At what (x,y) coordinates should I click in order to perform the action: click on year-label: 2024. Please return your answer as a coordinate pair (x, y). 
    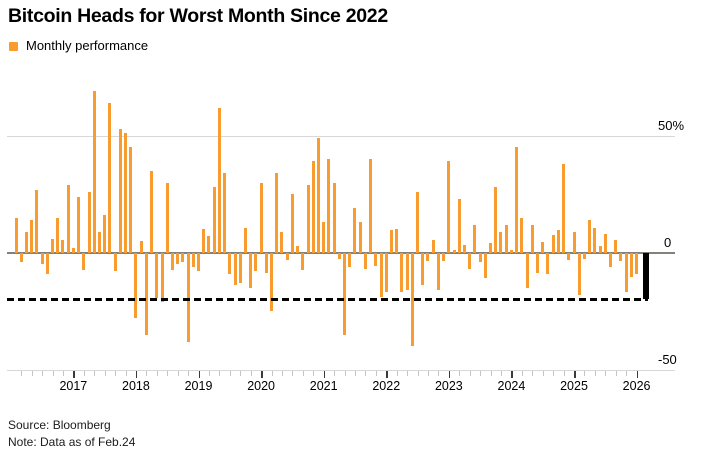
    Looking at the image, I should click on (511, 385).